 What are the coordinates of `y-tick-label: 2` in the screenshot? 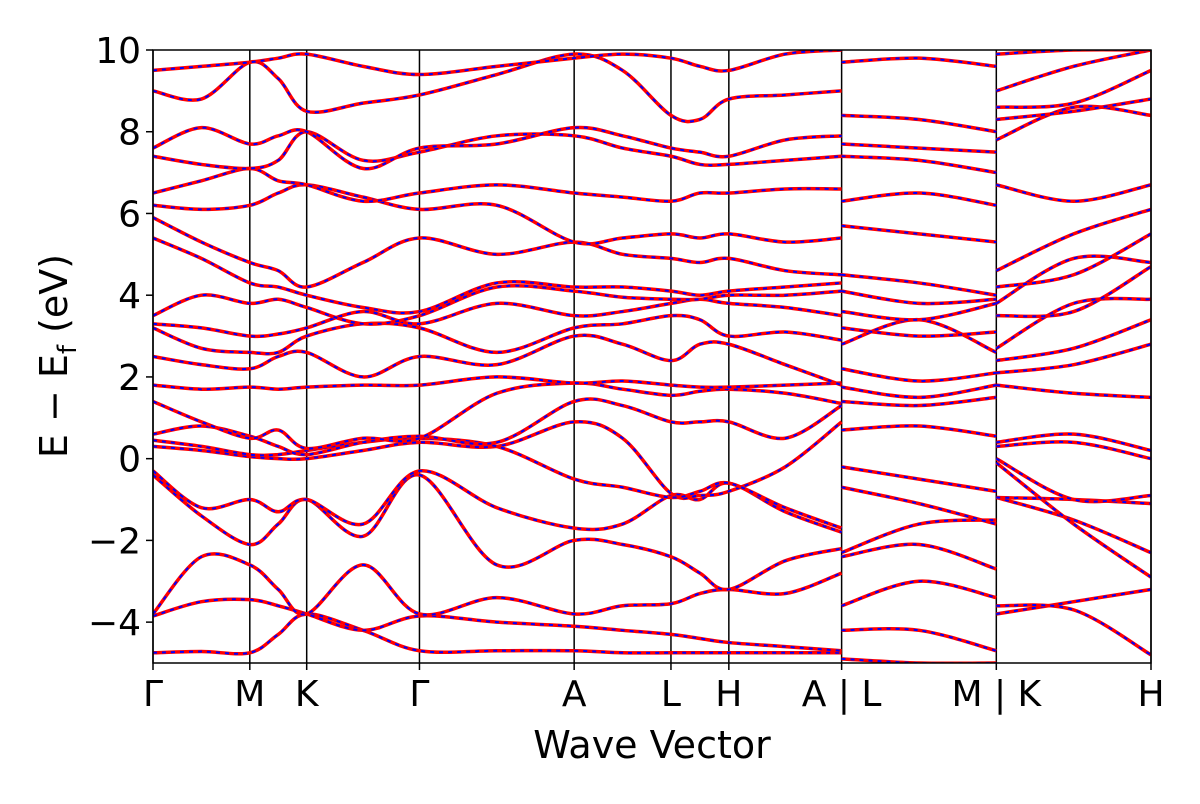 It's located at (129, 378).